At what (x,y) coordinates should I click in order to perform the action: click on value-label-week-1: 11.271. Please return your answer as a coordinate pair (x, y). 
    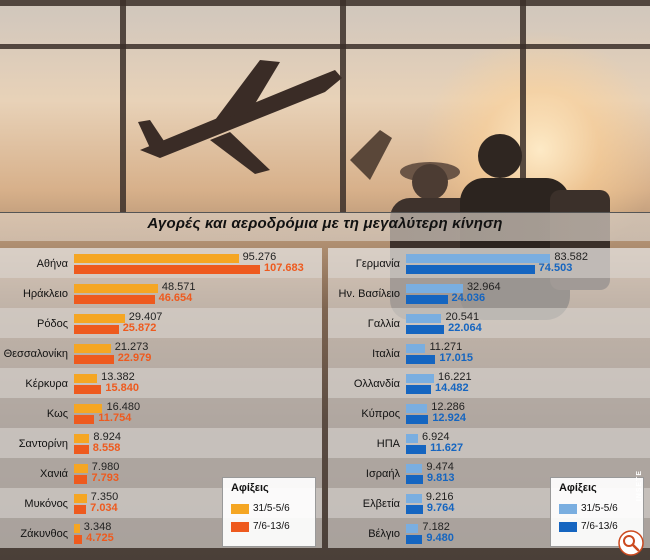
    Looking at the image, I should click on (446, 347).